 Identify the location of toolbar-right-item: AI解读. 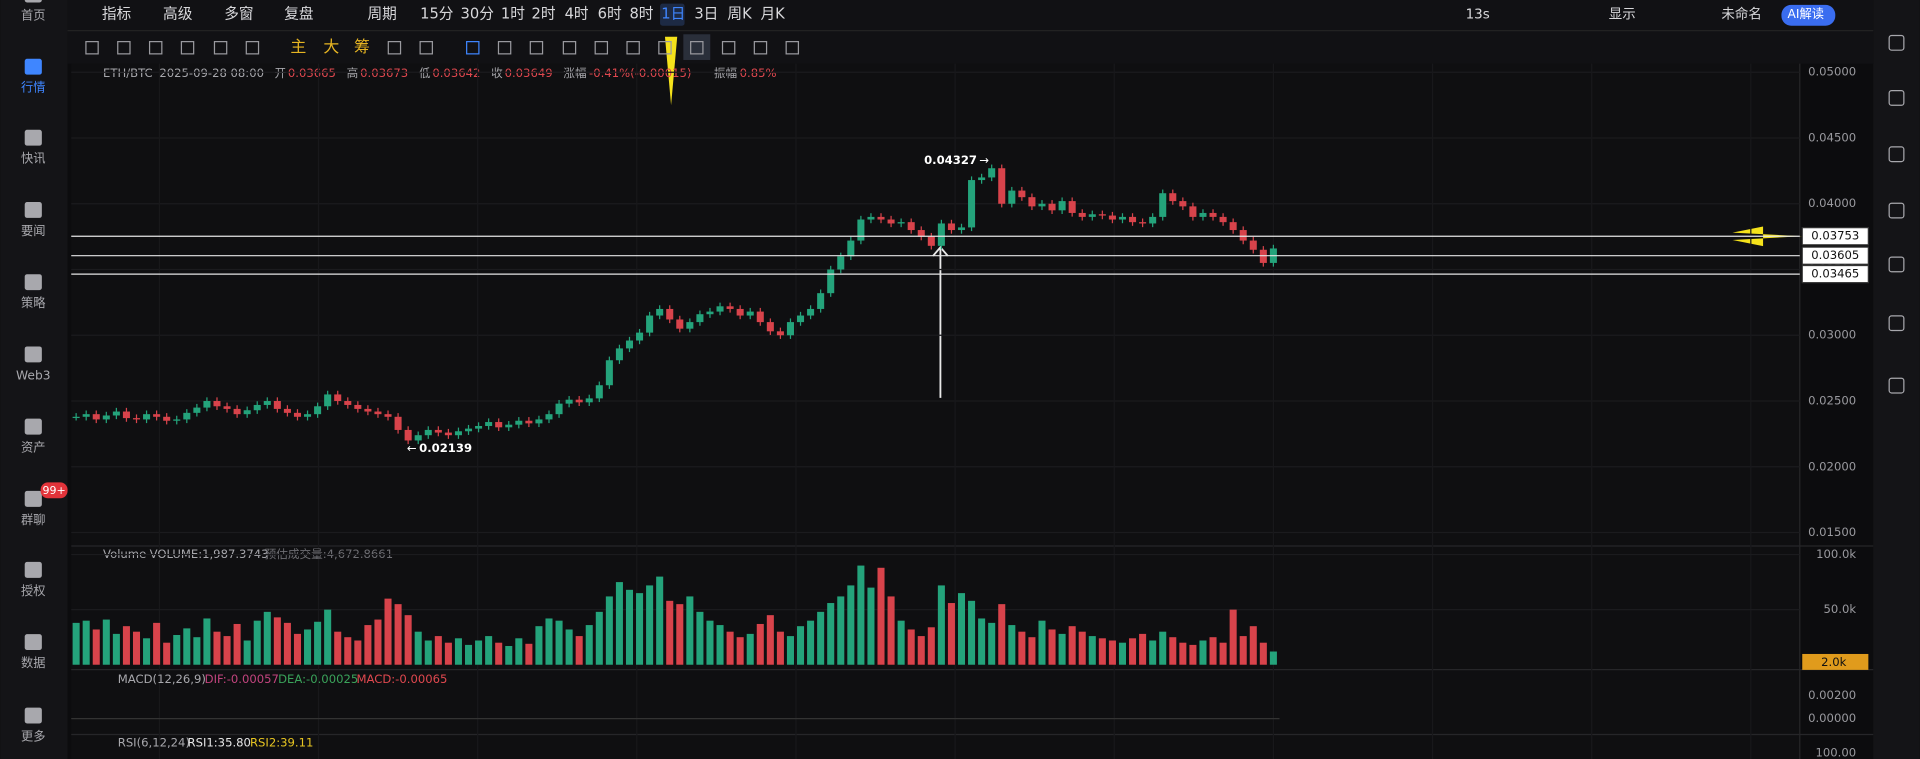
(1806, 14).